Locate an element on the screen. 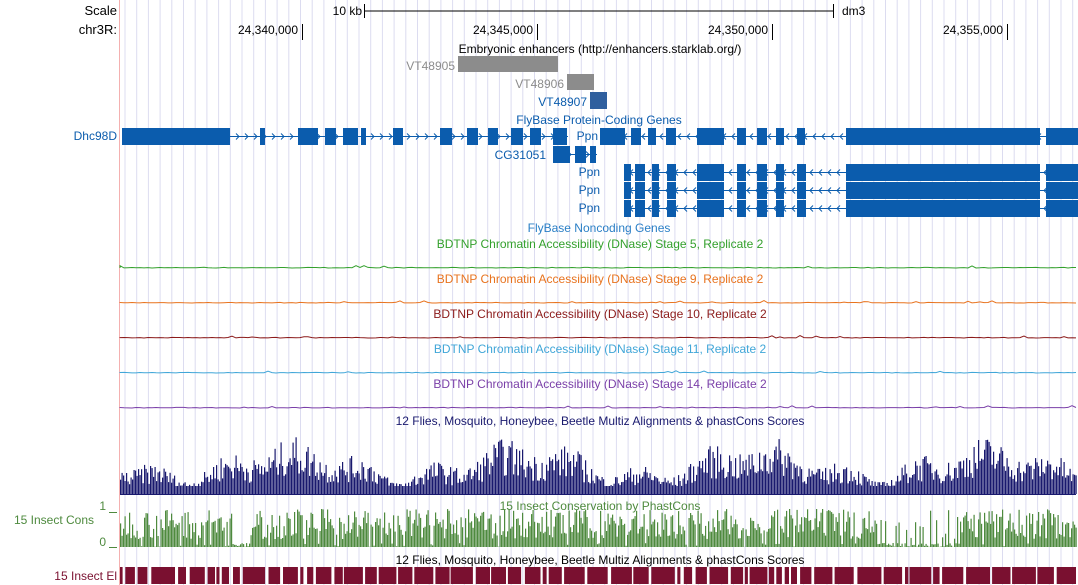 The image size is (1078, 585). gene-models is located at coordinates (600, 172).